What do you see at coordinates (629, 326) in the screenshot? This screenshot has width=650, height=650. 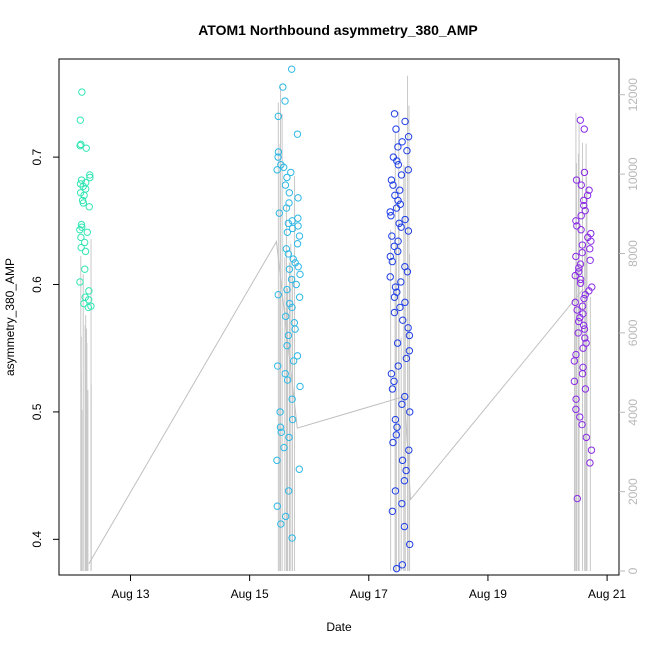 I see `y-axis-right: 0 2000 4000 6000 8000 10000 12000` at bounding box center [629, 326].